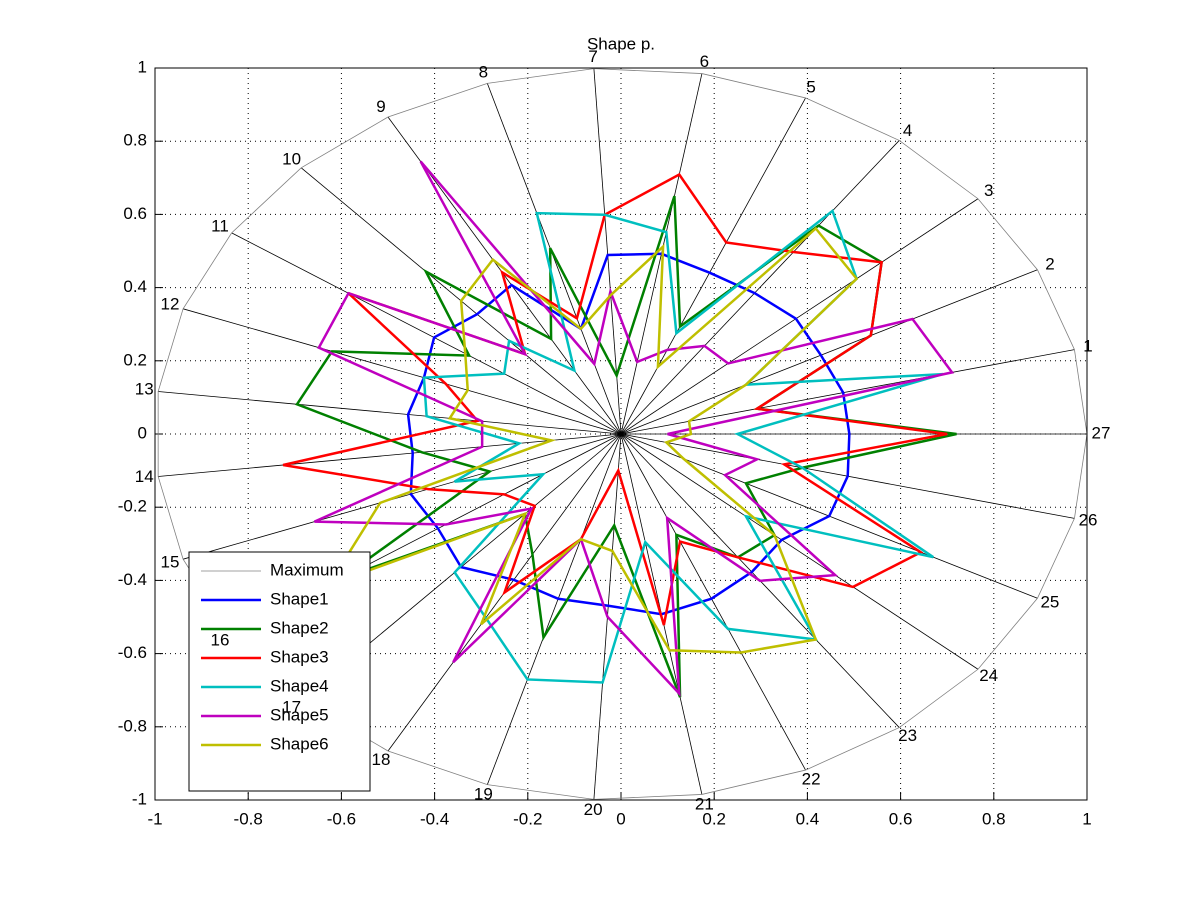 Image resolution: width=1201 pixels, height=901 pixels. What do you see at coordinates (135, 140) in the screenshot?
I see `y-tick-label: 0.8` at bounding box center [135, 140].